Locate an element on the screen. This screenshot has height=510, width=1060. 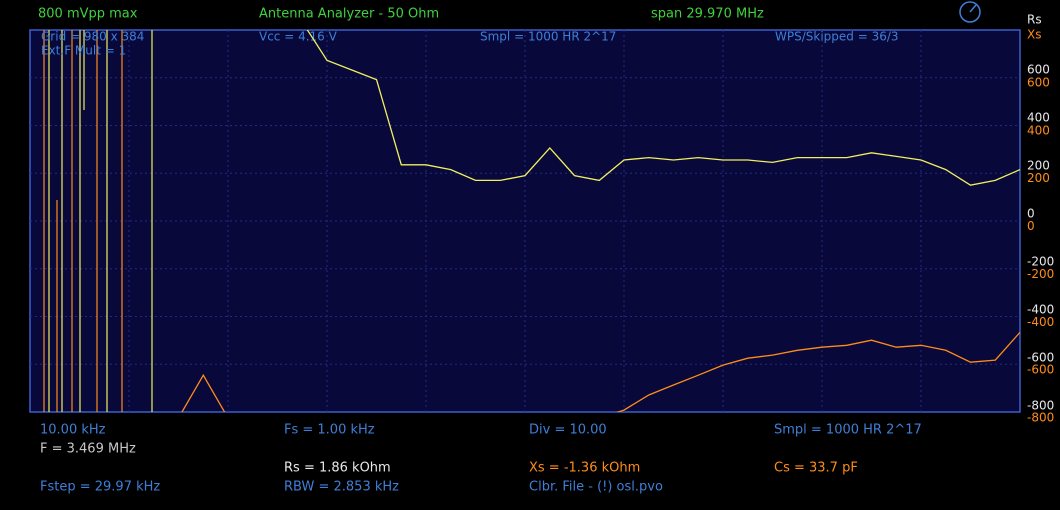
xs-tick-label: 0 is located at coordinates (1031, 226).